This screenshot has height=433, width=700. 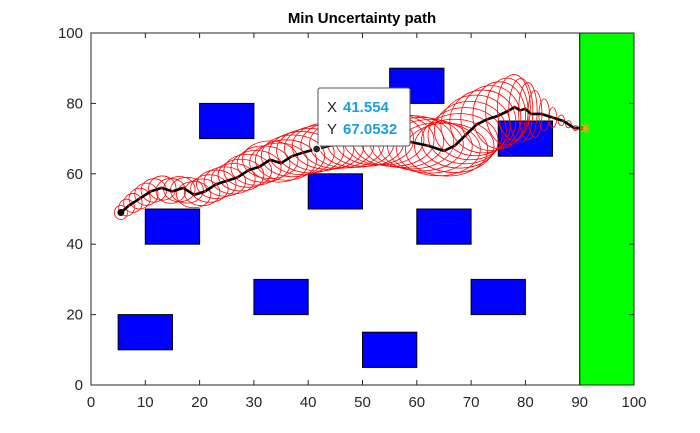 I want to click on y-tick-label: 80, so click(x=74, y=103).